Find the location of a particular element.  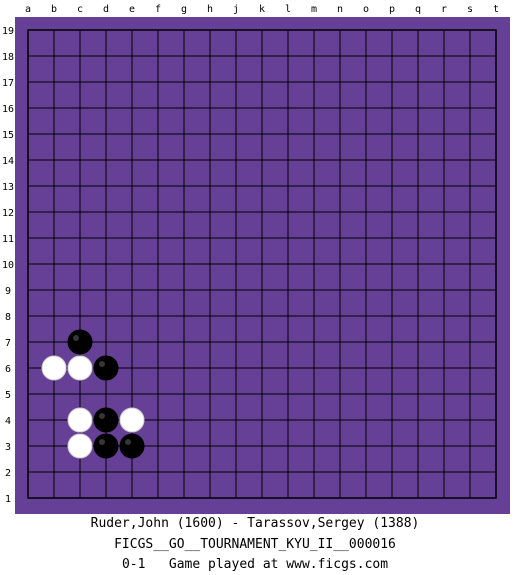

row-label: 3 is located at coordinates (8, 447).